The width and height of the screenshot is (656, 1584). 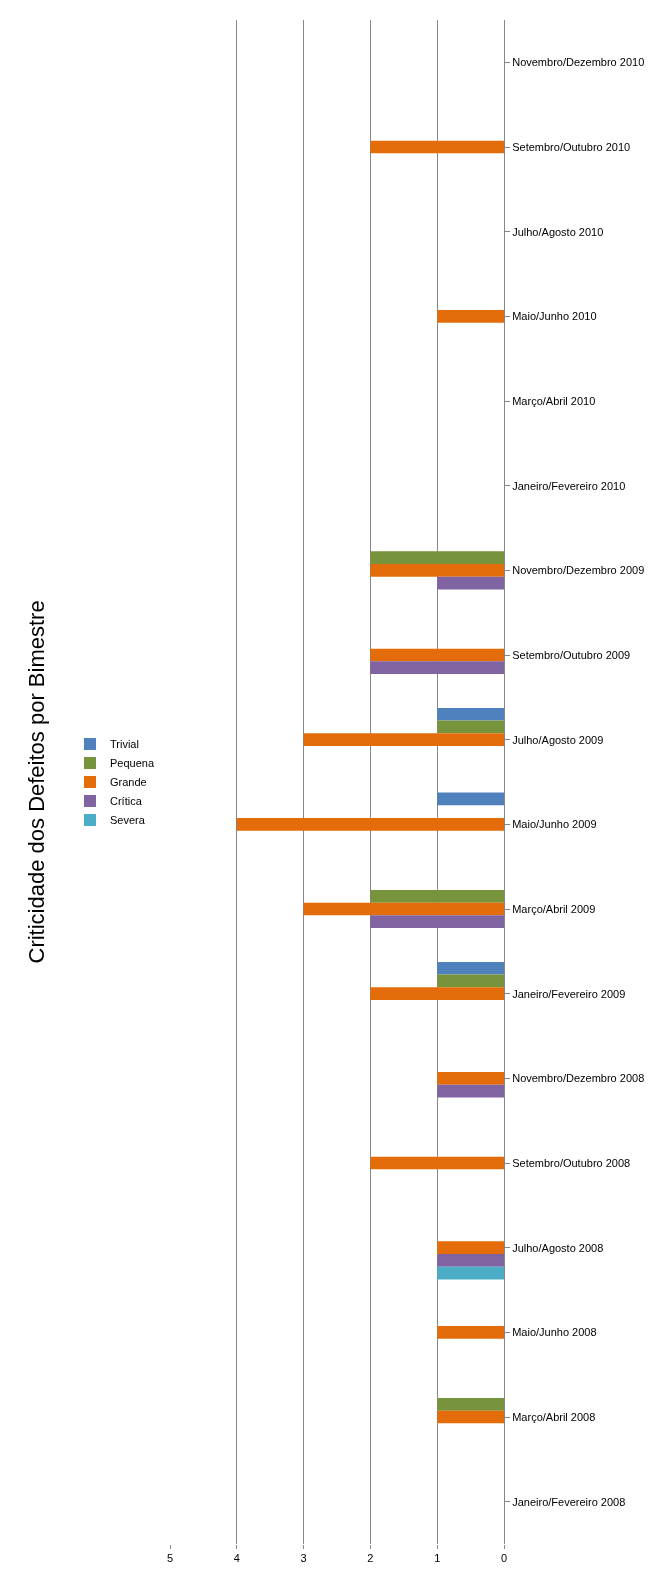 I want to click on legend-label: Crítica, so click(x=126, y=801).